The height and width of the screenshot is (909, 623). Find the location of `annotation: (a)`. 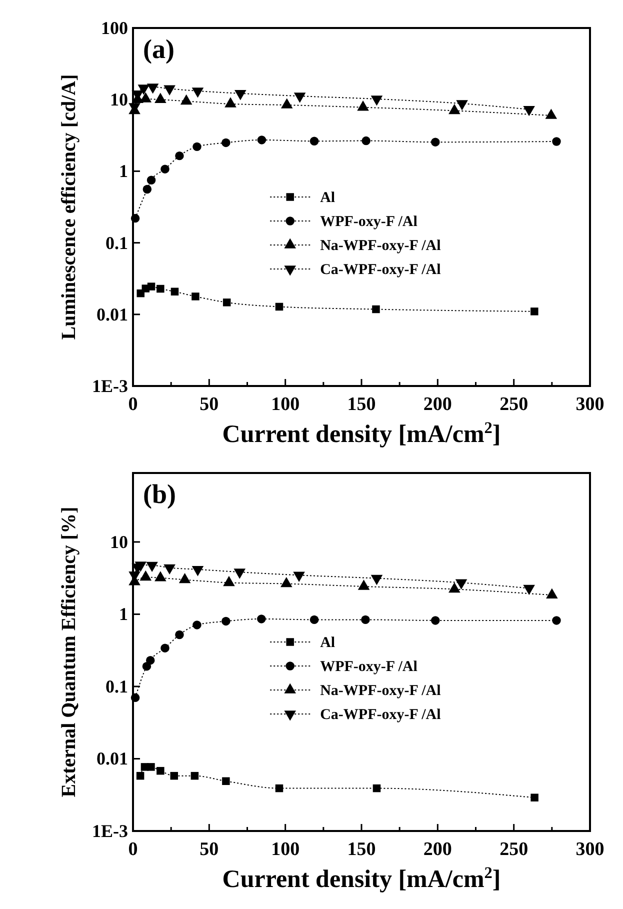

annotation: (a) is located at coordinates (158, 49).